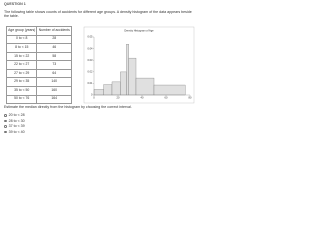 The height and width of the screenshot is (240, 320). I want to click on option: 37 to < 39, so click(14, 126).